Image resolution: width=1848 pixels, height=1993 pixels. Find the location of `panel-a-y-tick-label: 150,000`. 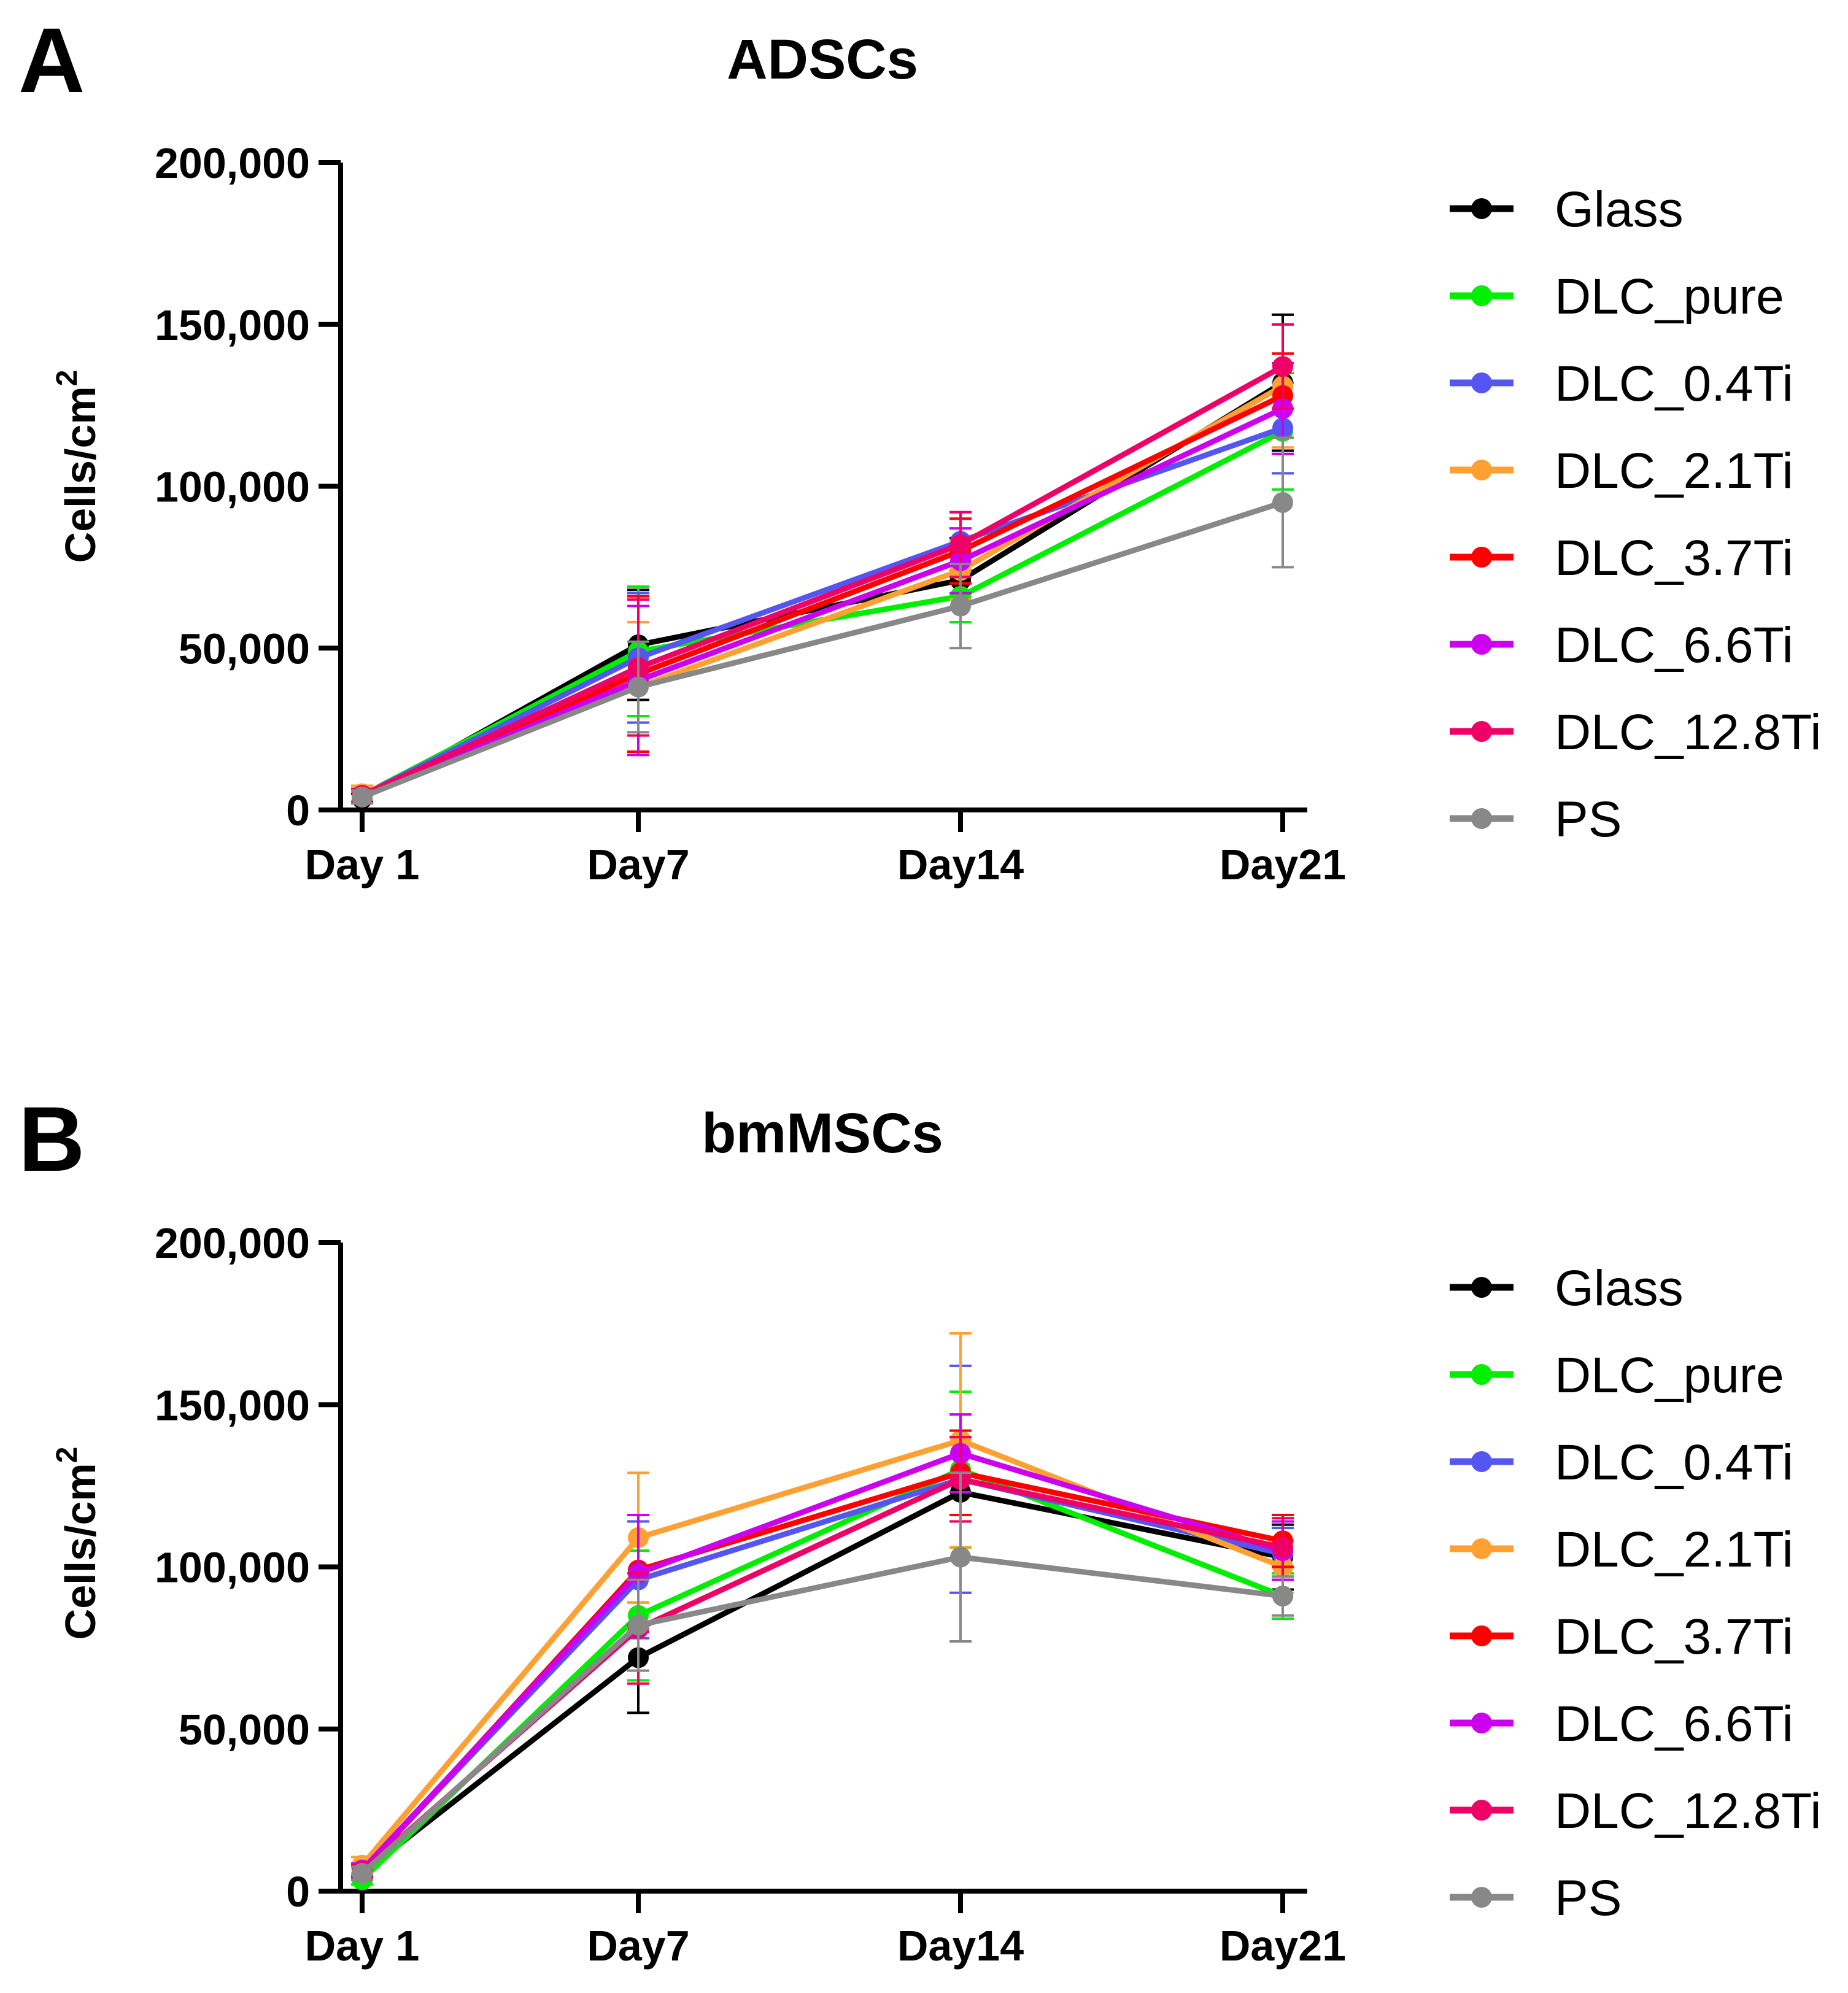

panel-a-y-tick-label: 150,000 is located at coordinates (232, 325).